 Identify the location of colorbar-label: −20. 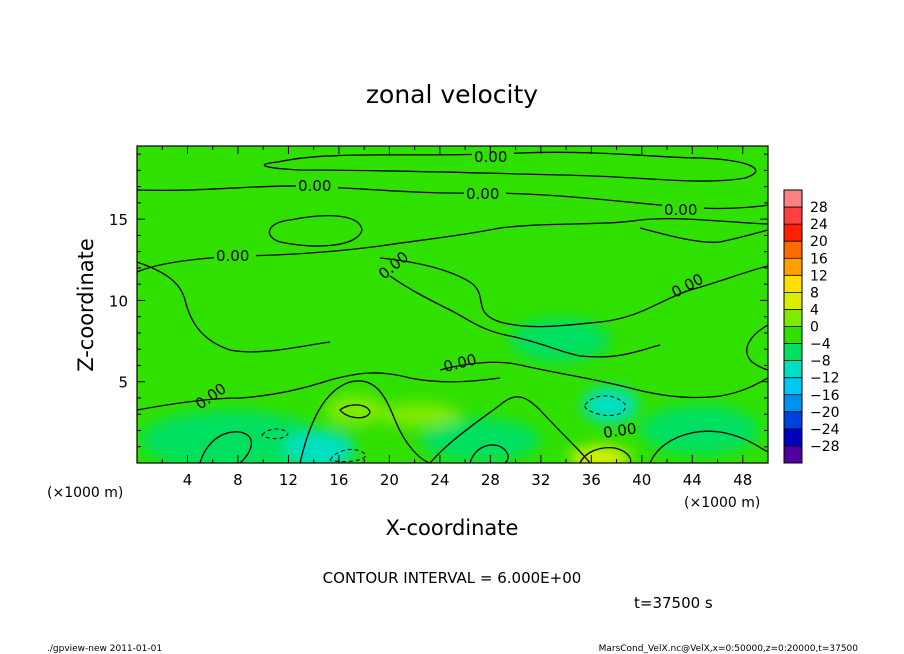
(825, 413).